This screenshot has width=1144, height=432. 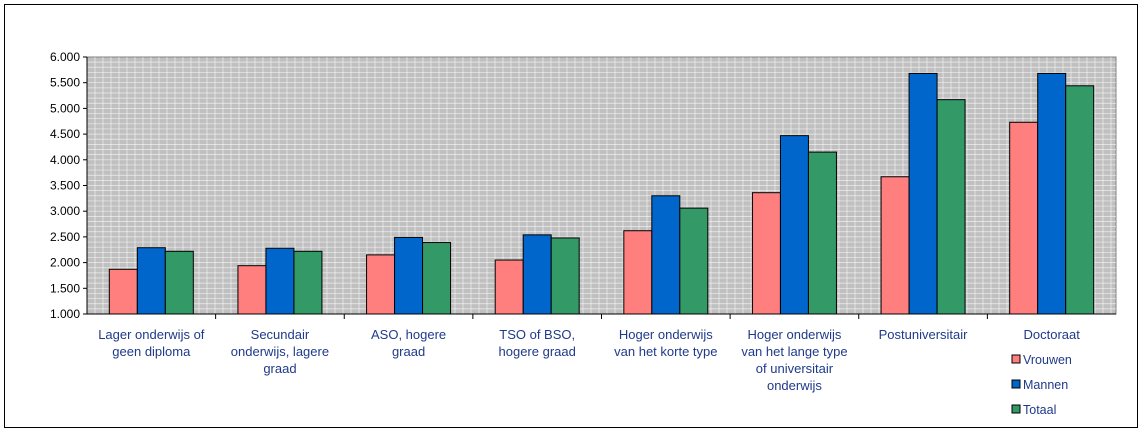 What do you see at coordinates (537, 343) in the screenshot?
I see `x-tick-label: TSO of BSO, hogere graad` at bounding box center [537, 343].